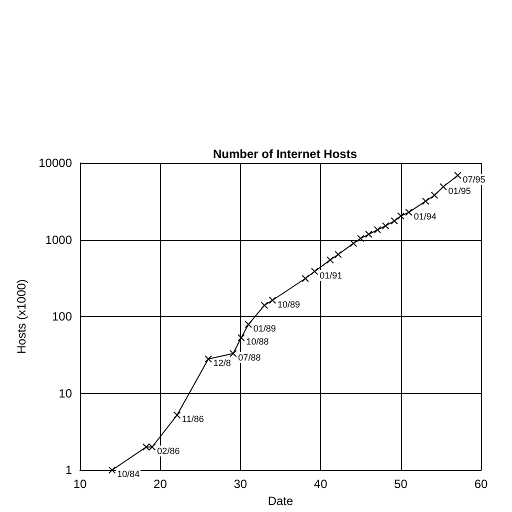 The width and height of the screenshot is (512, 512). I want to click on y-tick-label: 1, so click(68, 470).